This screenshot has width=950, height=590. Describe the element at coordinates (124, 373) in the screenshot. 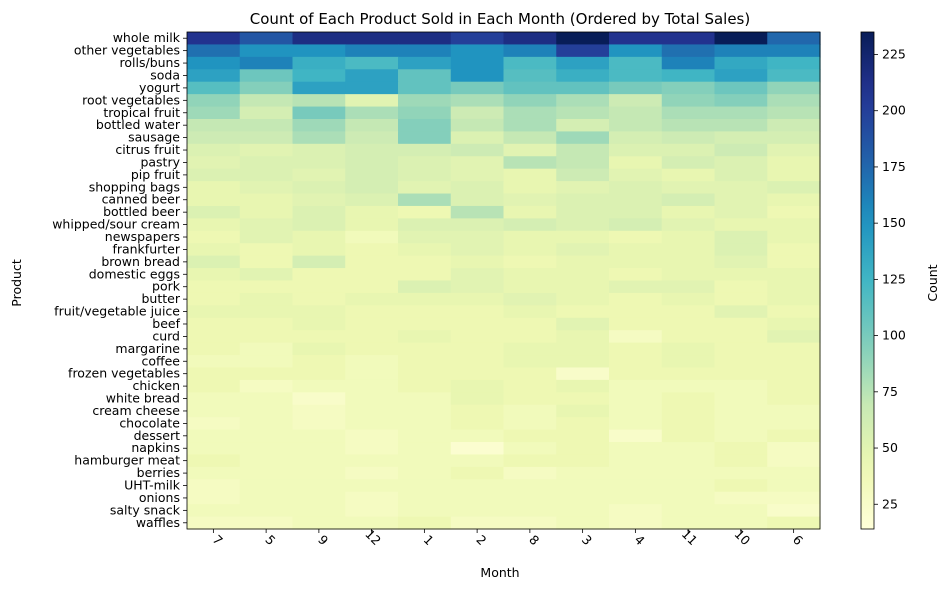

I see `y-tick-label: frozen vegetables` at that location.